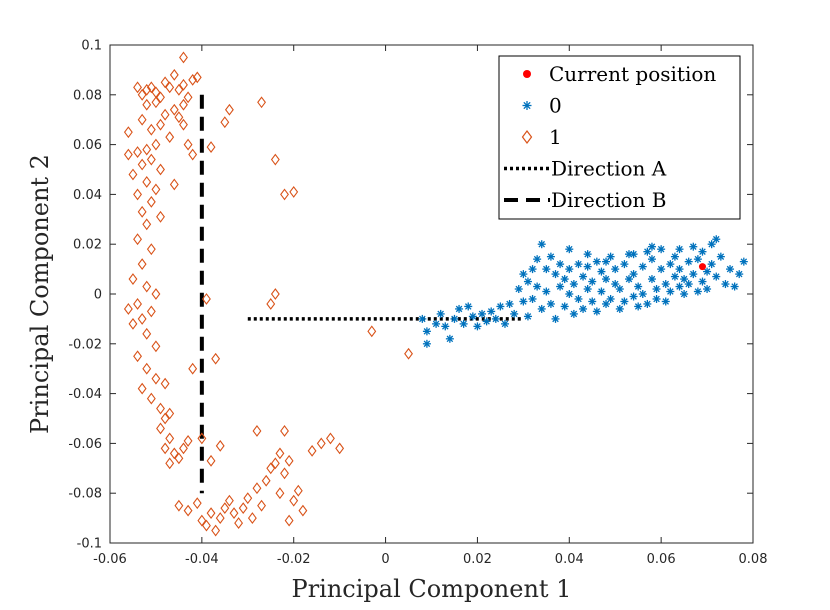 The height and width of the screenshot is (610, 830). I want to click on legend-direction-b-label: Direction B, so click(608, 200).